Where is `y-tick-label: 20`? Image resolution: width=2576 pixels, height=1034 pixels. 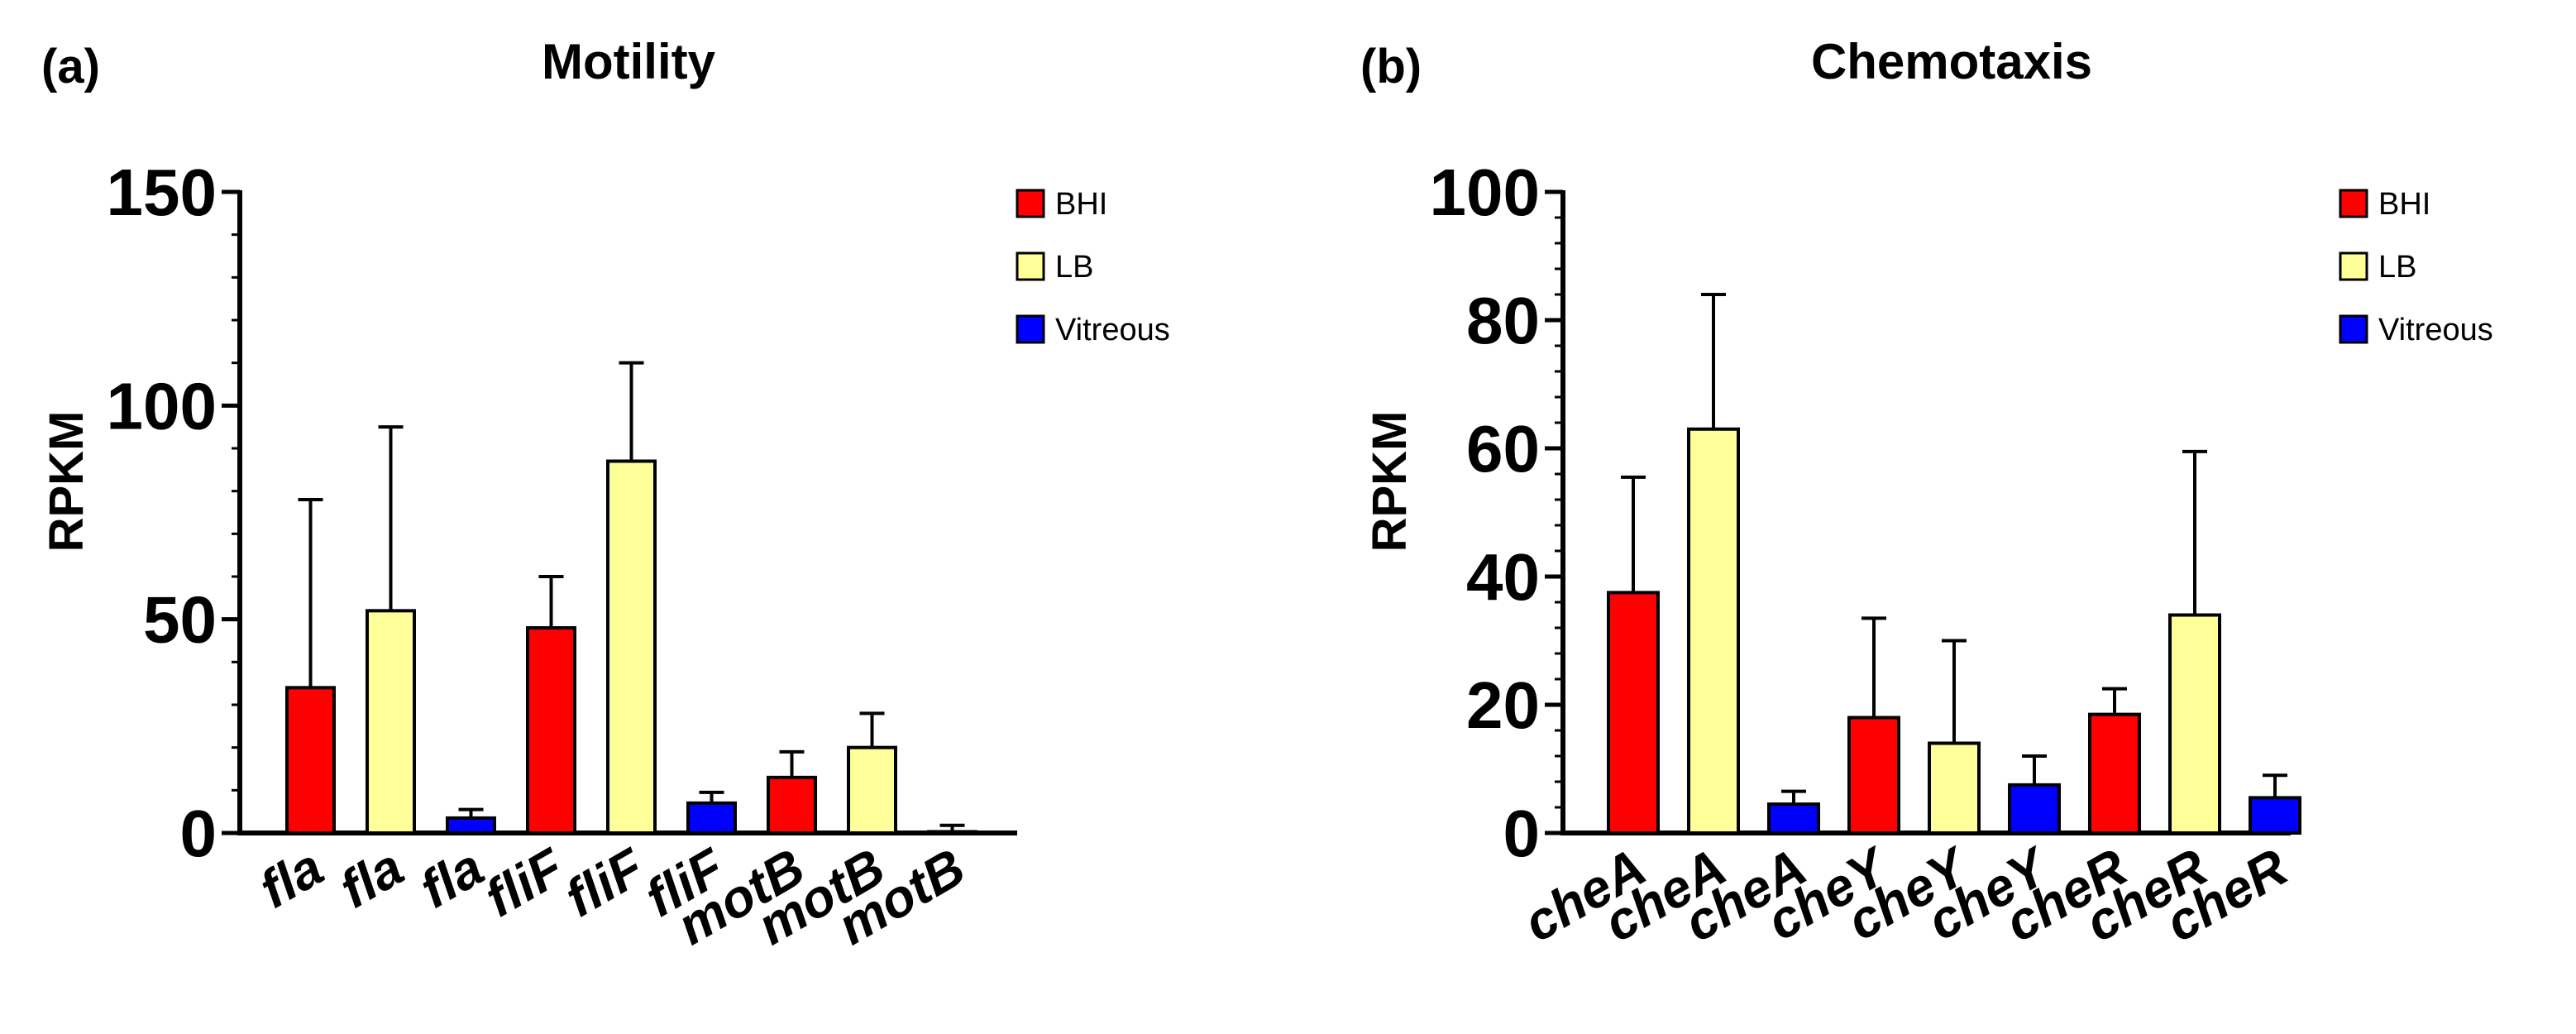 y-tick-label: 20 is located at coordinates (1503, 705).